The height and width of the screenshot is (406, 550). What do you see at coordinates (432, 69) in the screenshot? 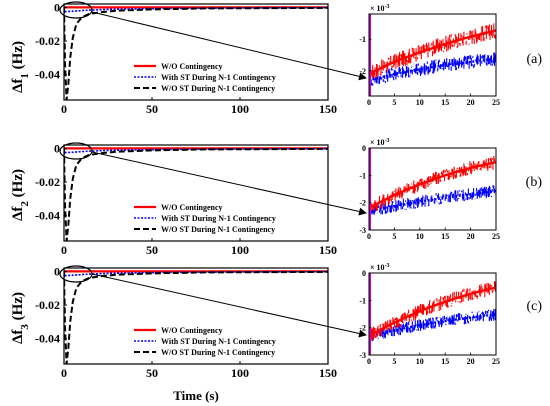
I see `inset-a-line-with-st` at bounding box center [432, 69].